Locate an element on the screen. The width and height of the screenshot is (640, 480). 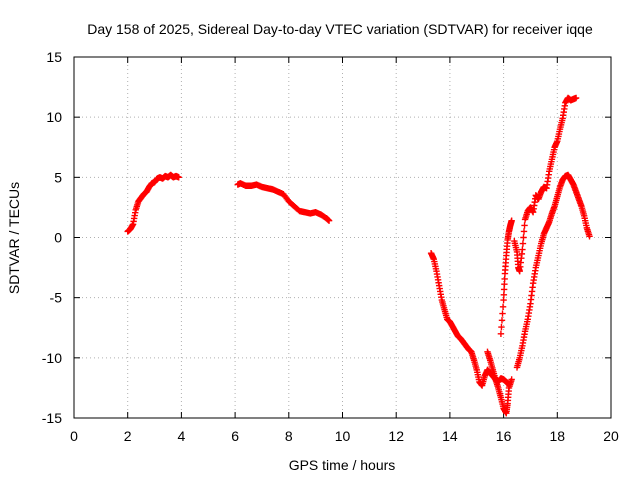
series-arc6 is located at coordinates (545, 184).